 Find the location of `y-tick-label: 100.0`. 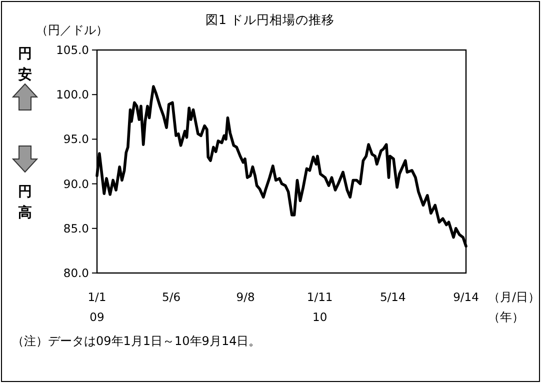

y-tick-label: 100.0 is located at coordinates (72, 95).